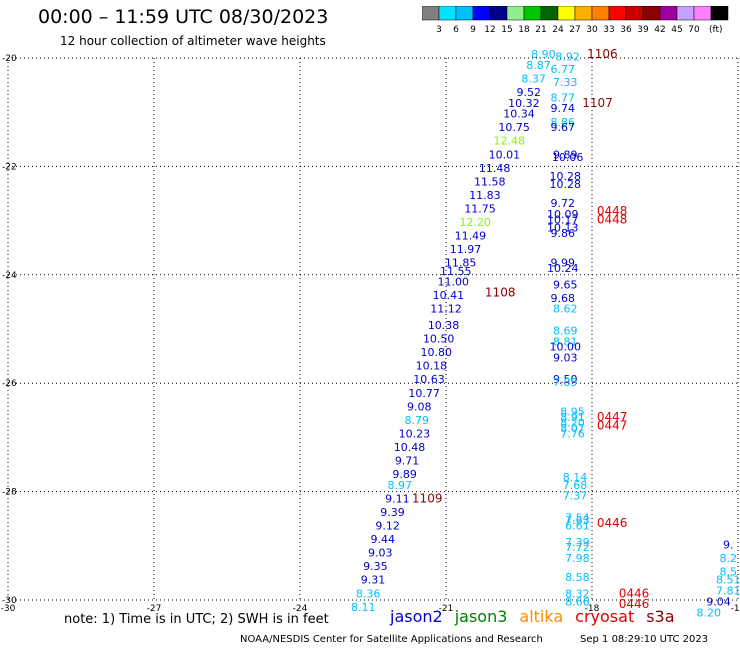 The height and width of the screenshot is (650, 740). What do you see at coordinates (577, 601) in the screenshot?
I see `wave-height-point: 8.66` at bounding box center [577, 601].